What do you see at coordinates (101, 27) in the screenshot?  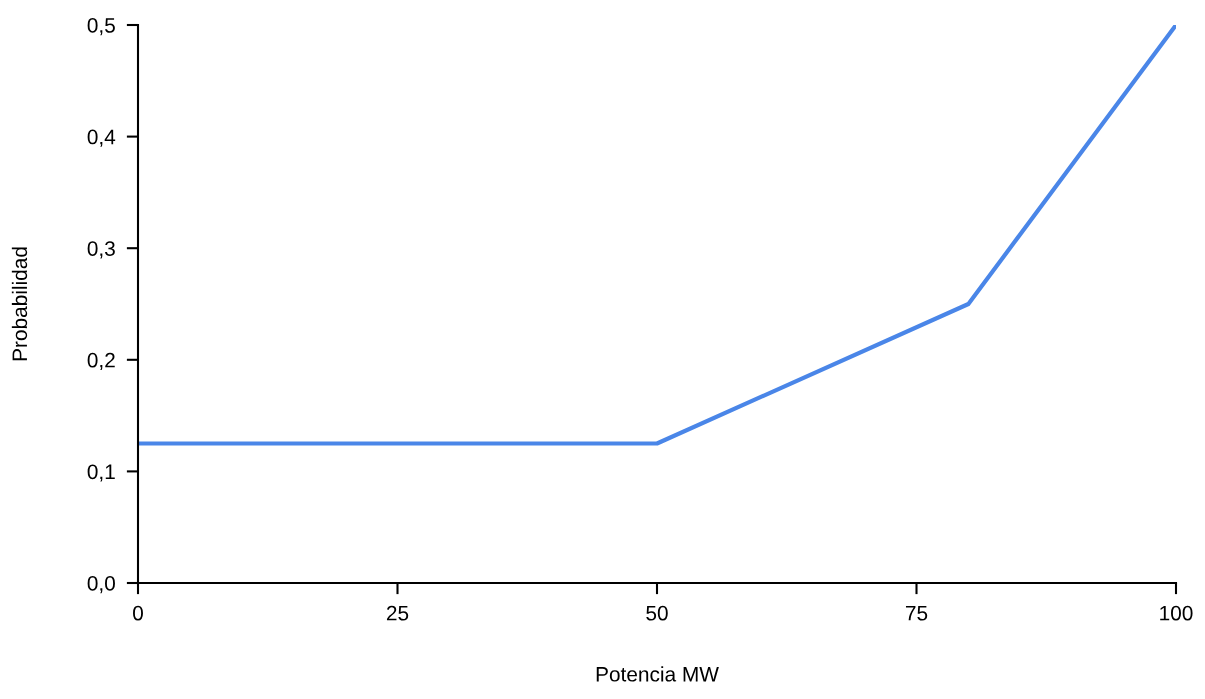 I see `y-tick-label: 0,5` at bounding box center [101, 27].